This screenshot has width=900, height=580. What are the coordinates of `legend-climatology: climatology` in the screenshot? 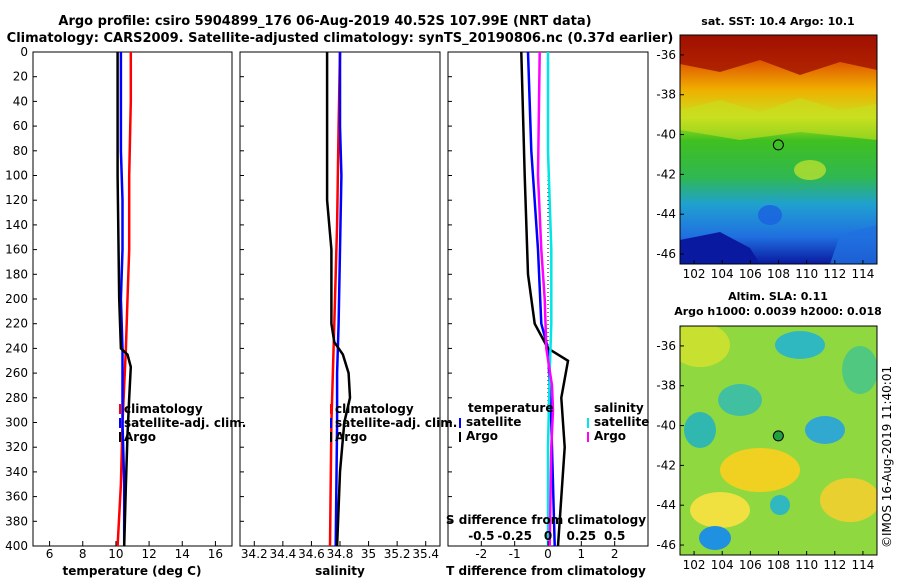 It's located at (163, 409).